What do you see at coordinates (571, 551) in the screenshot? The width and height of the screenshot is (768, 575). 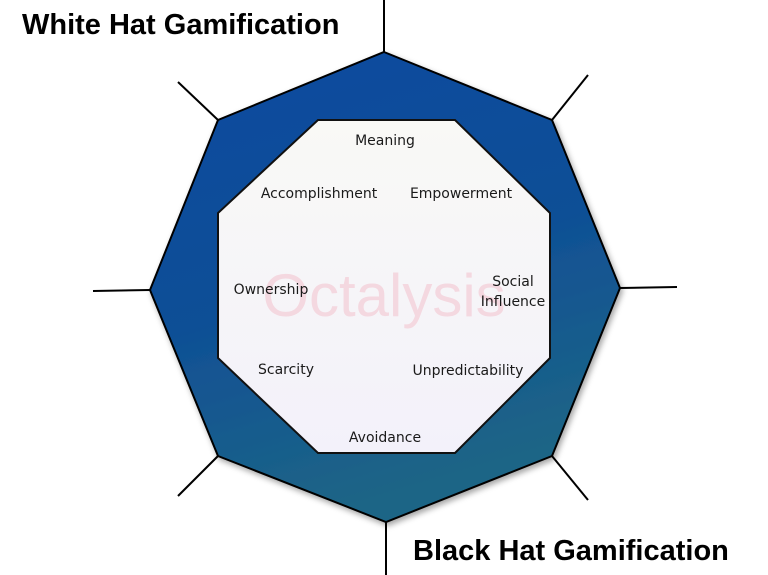 I see `black-hat-title: Black Hat Gamification` at bounding box center [571, 551].